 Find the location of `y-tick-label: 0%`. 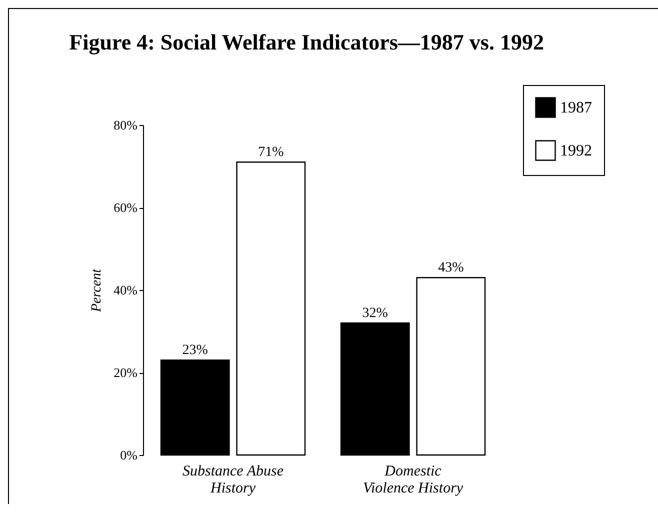

y-tick-label: 0% is located at coordinates (129, 455).